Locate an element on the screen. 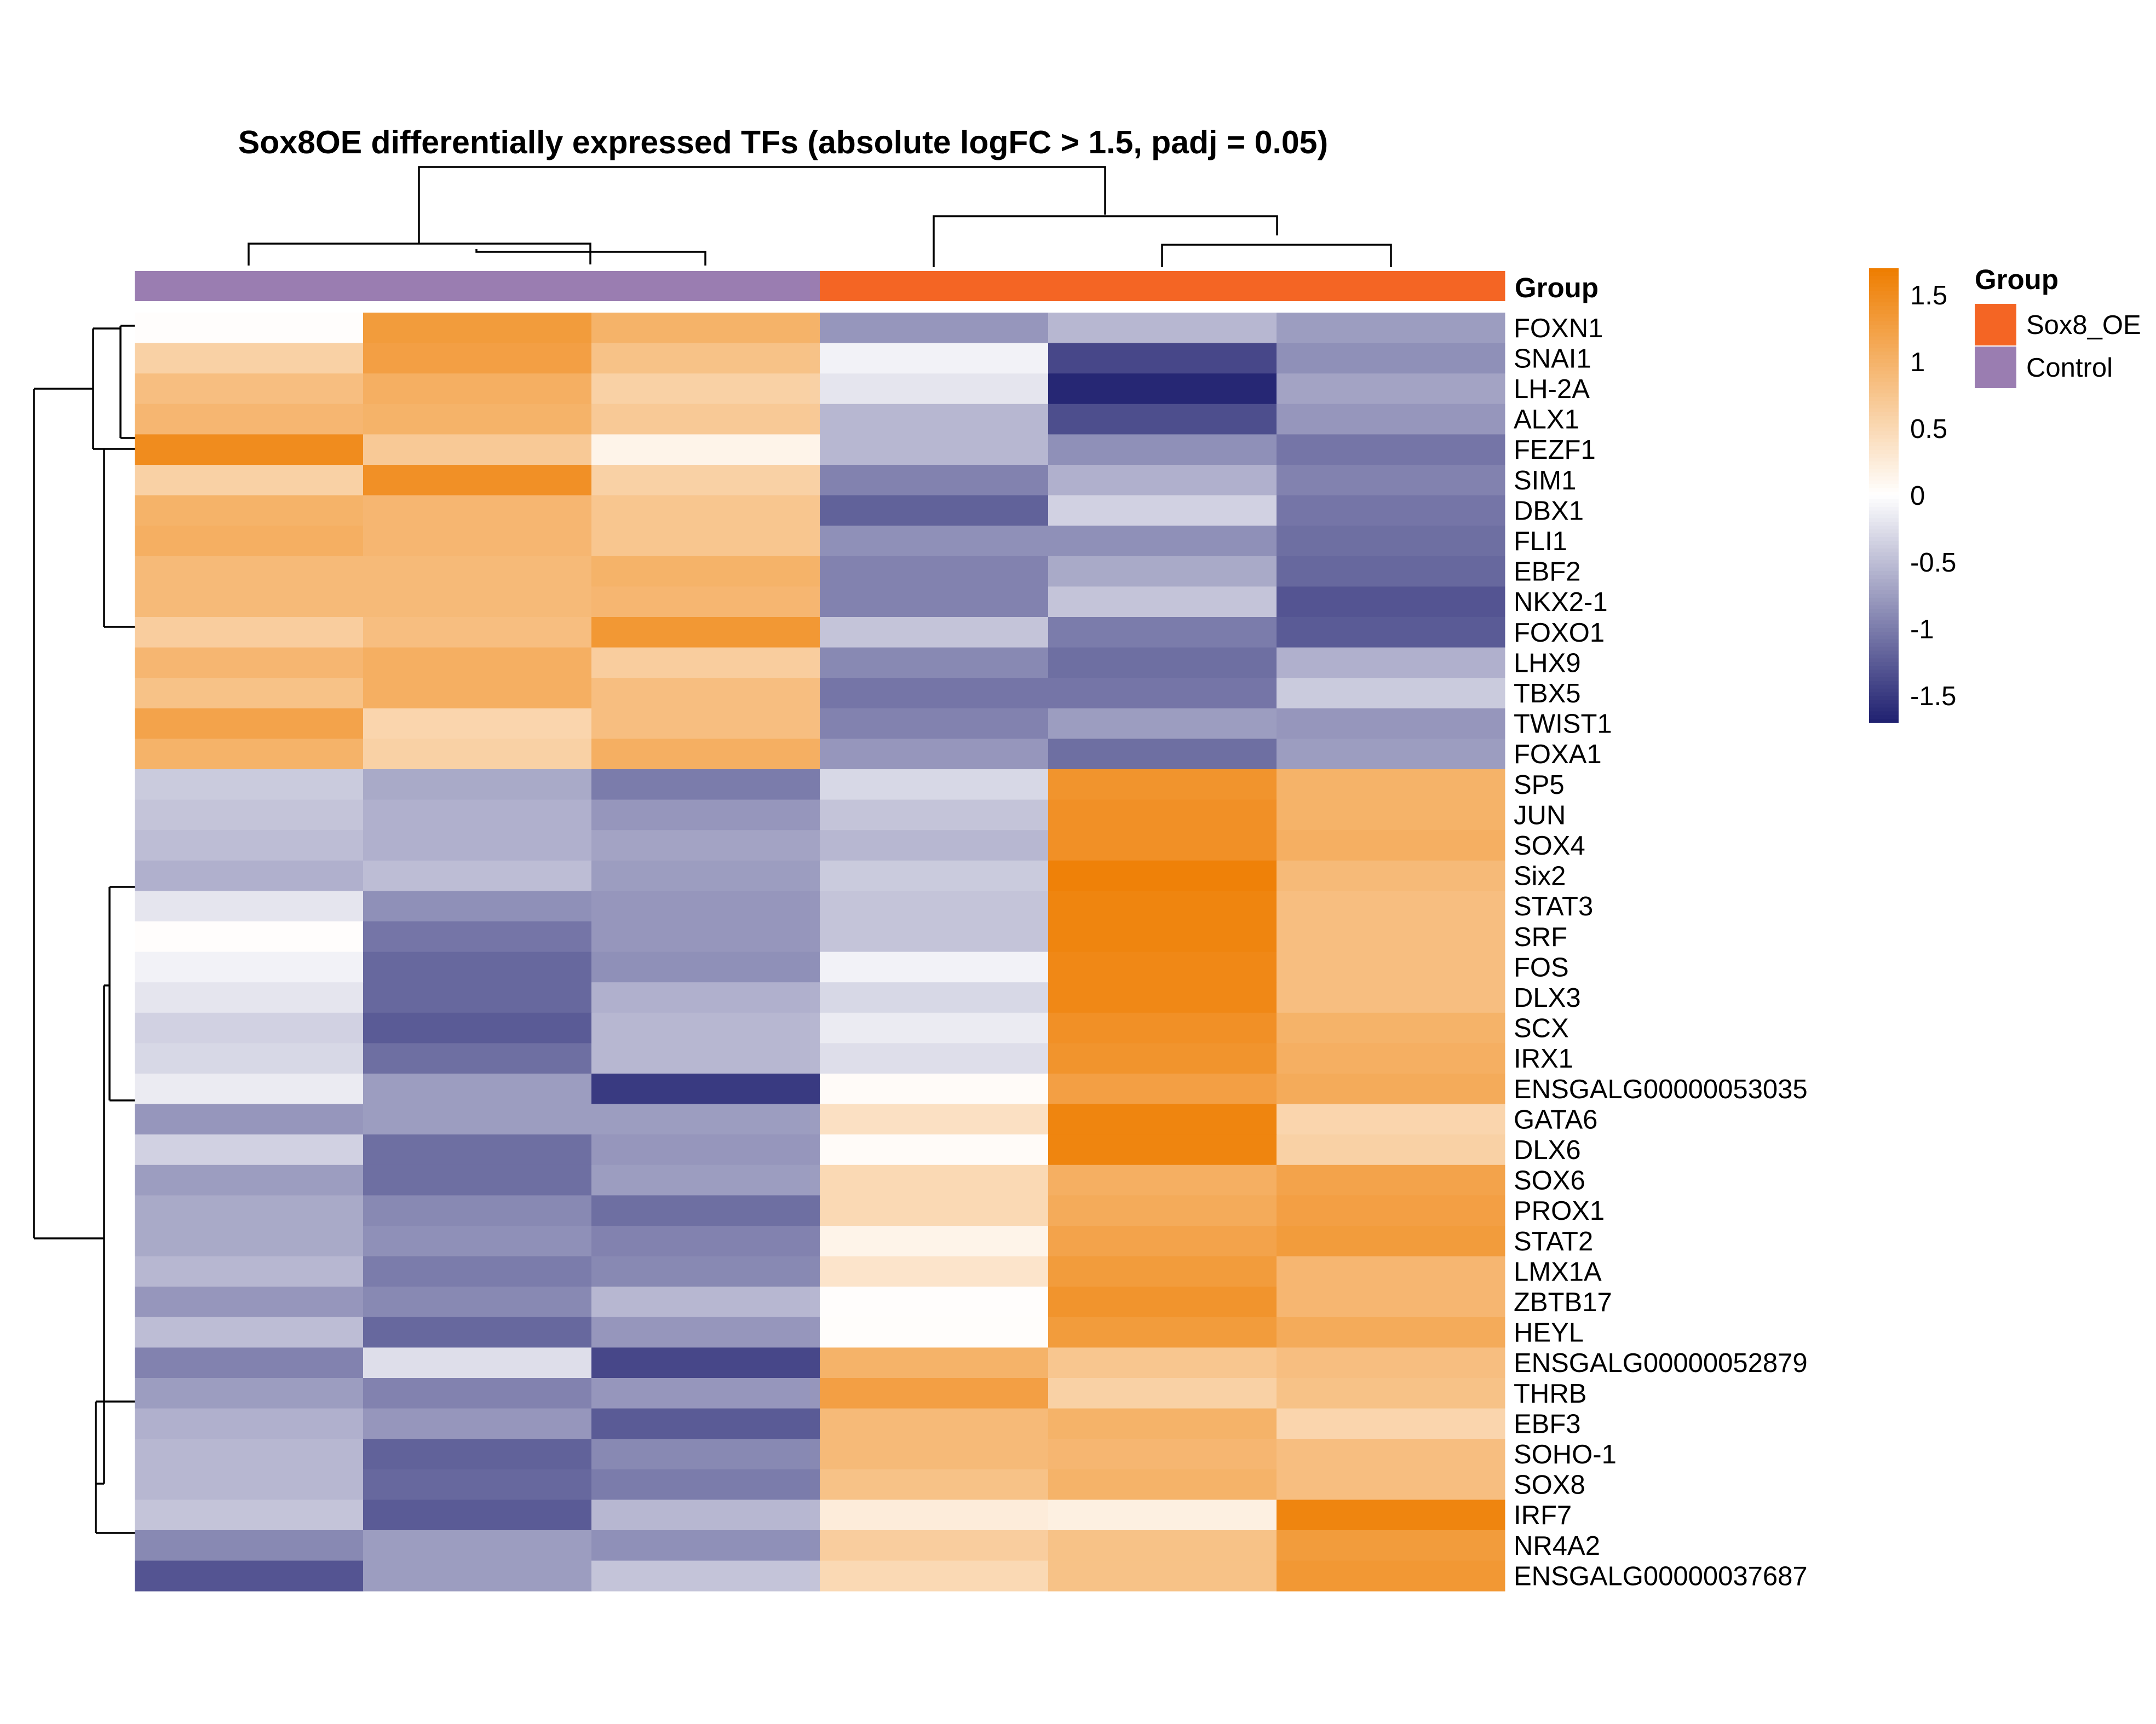 Image resolution: width=2156 pixels, height=1724 pixels. legend-entry-label: Control is located at coordinates (2070, 368).